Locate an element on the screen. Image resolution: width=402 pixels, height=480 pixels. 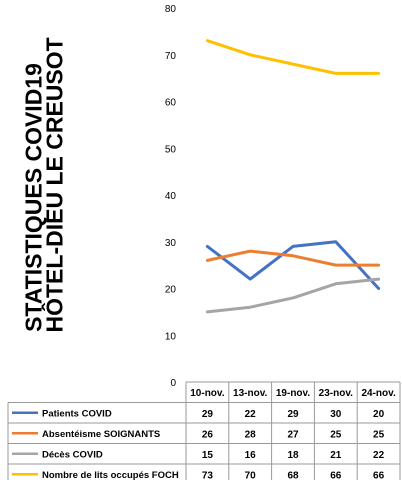
x-category-label: 24-nov. is located at coordinates (378, 393).